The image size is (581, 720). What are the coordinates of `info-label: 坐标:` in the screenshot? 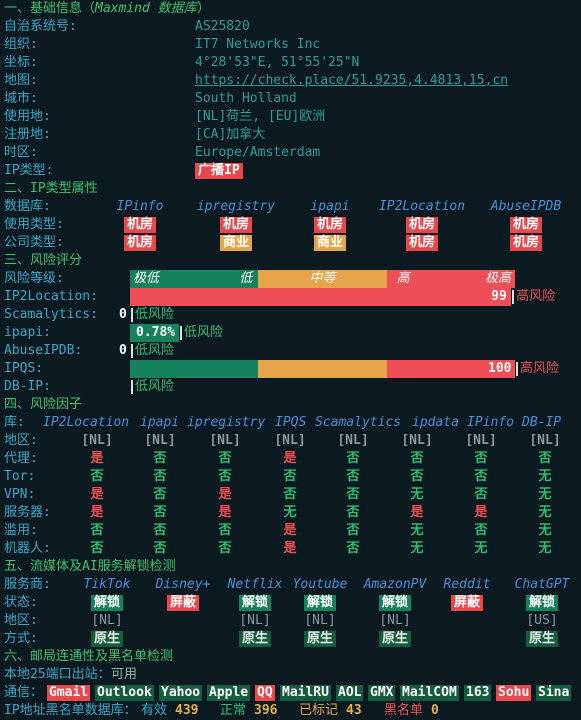 It's located at (21, 62).